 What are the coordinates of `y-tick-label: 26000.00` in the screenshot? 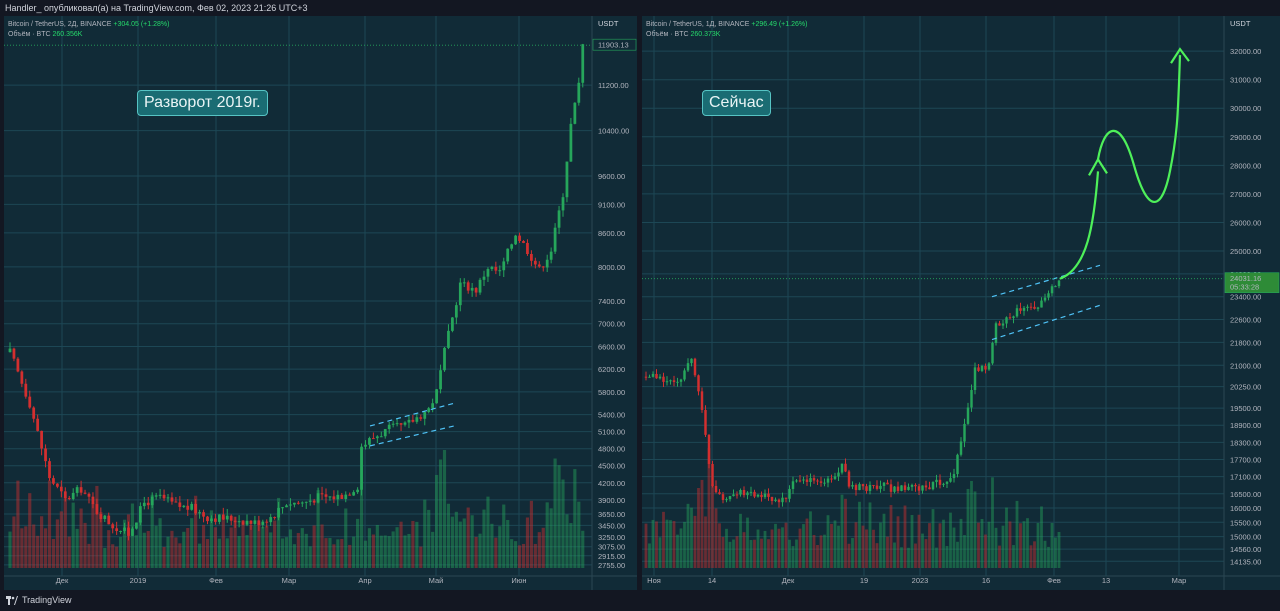 It's located at (1245, 222).